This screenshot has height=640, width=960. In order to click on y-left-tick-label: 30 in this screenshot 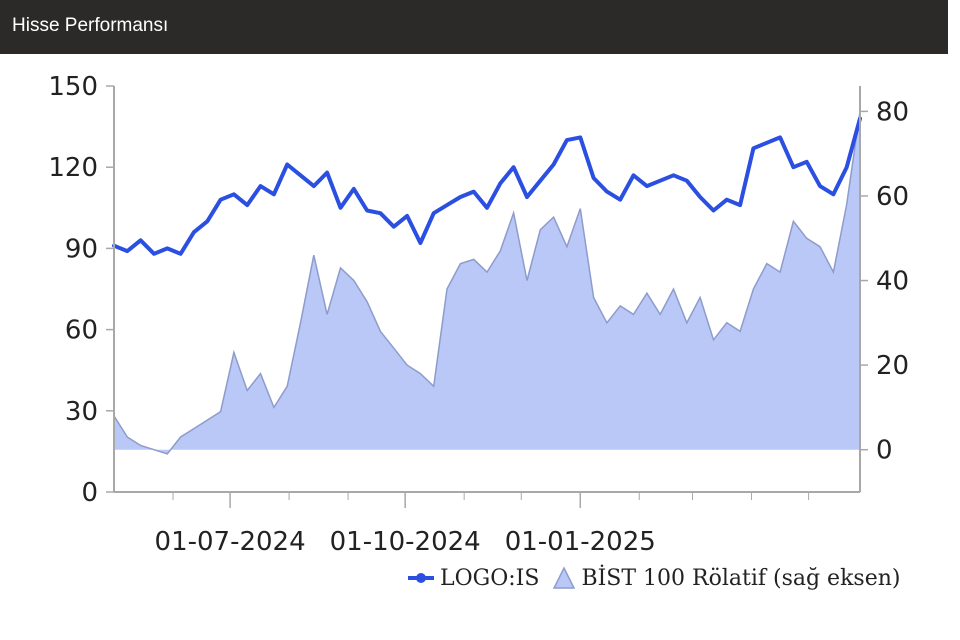, I will do `click(81, 412)`.